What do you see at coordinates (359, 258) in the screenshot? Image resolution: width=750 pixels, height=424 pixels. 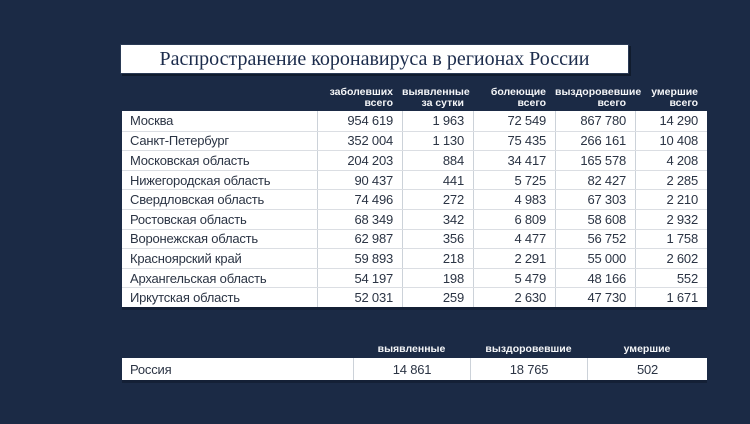 I see `value-cell: 59 893` at bounding box center [359, 258].